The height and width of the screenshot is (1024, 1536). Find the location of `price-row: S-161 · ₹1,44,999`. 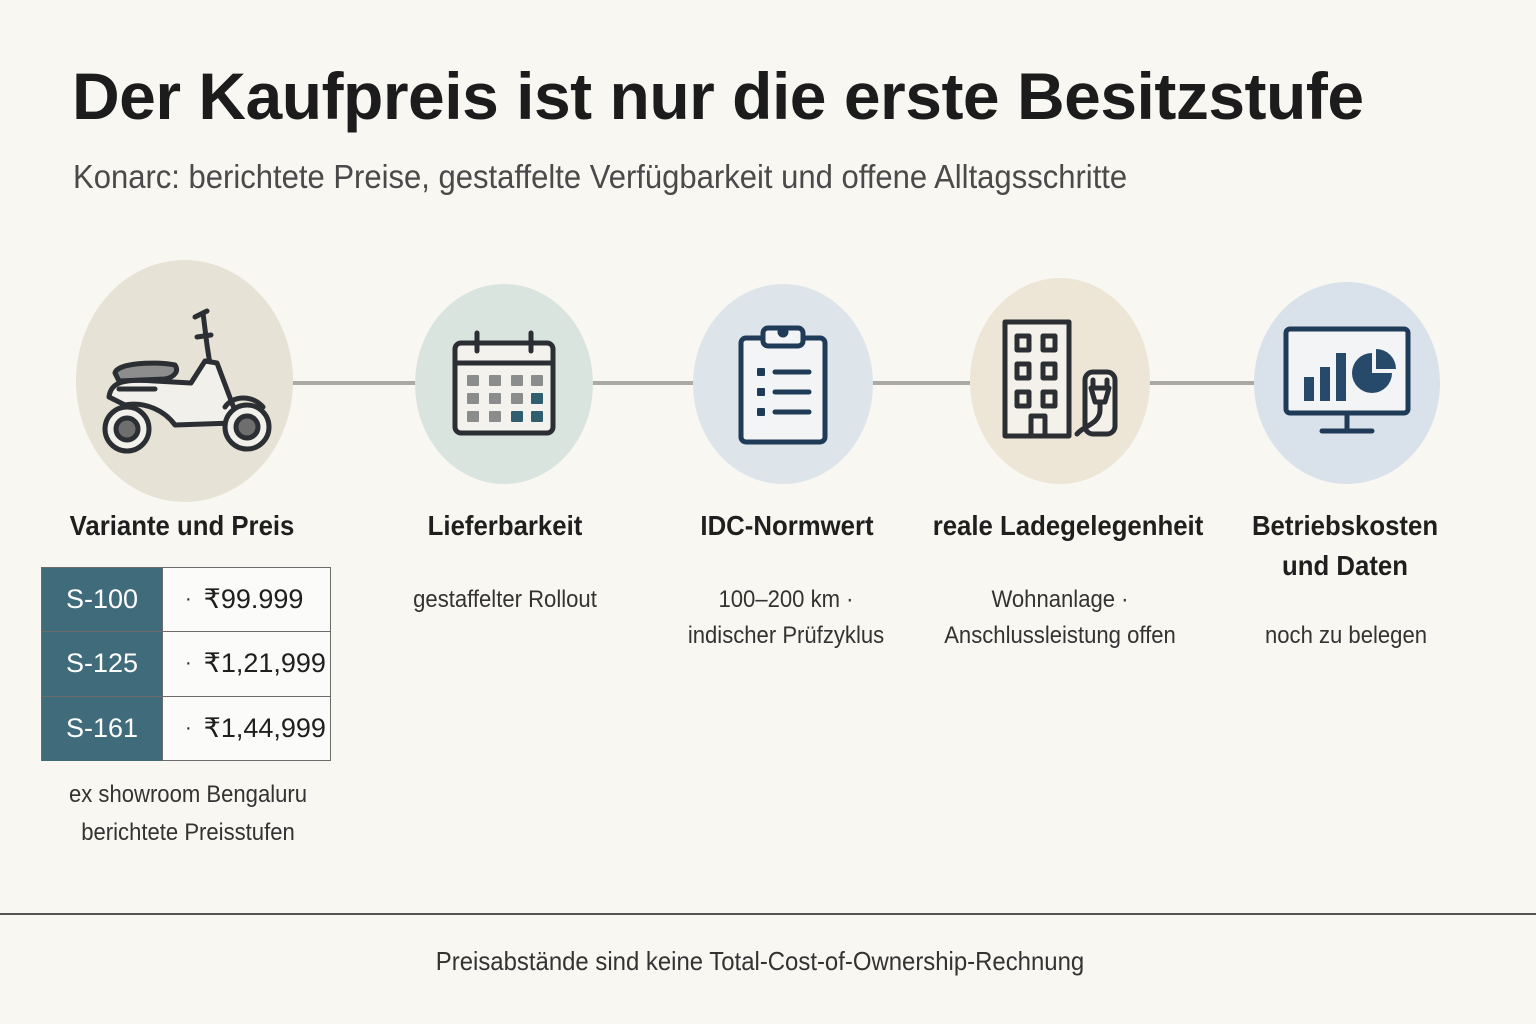

price-row: S-161 · ₹1,44,999 is located at coordinates (186, 728).